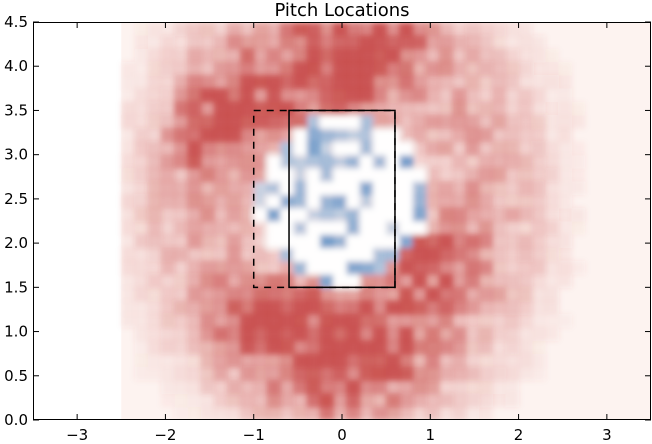 Image resolution: width=652 pixels, height=444 pixels. Describe the element at coordinates (16, 155) in the screenshot. I see `y-tick-label: 3.0` at that location.